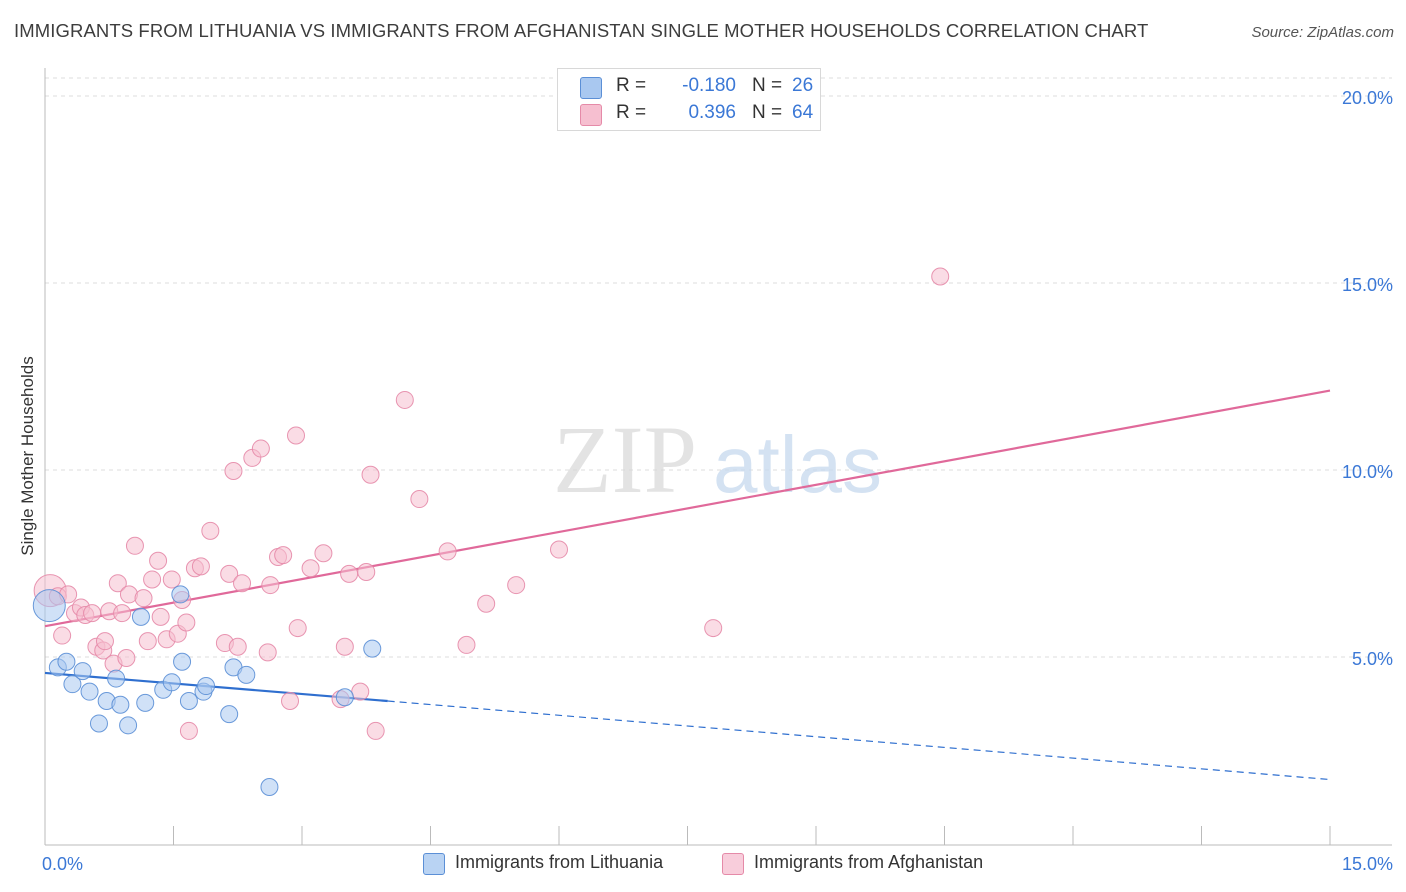 This screenshot has height=892, width=1406. Describe the element at coordinates (1372, 659) in the screenshot. I see `y-tick-label: 5.0%` at that location.